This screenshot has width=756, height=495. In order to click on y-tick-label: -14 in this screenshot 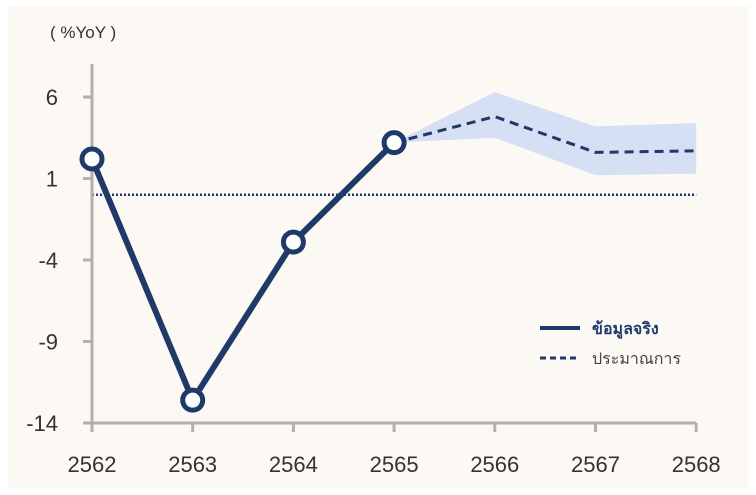, I will do `click(42, 423)`.